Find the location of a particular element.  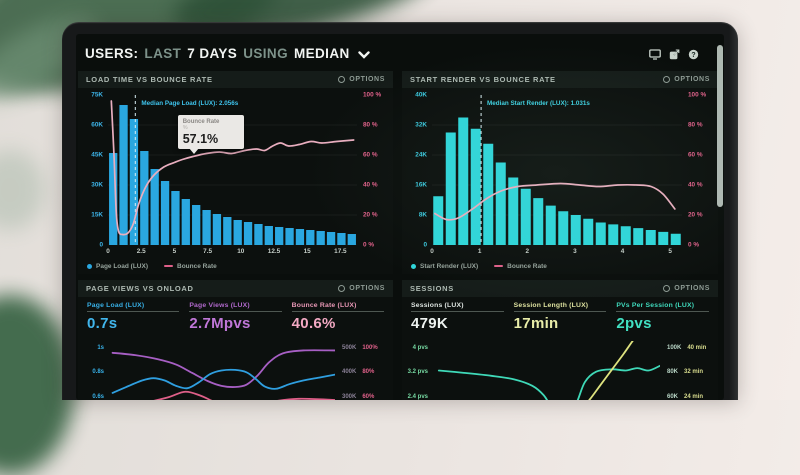

axis-tick: 40K is located at coordinates (421, 95).